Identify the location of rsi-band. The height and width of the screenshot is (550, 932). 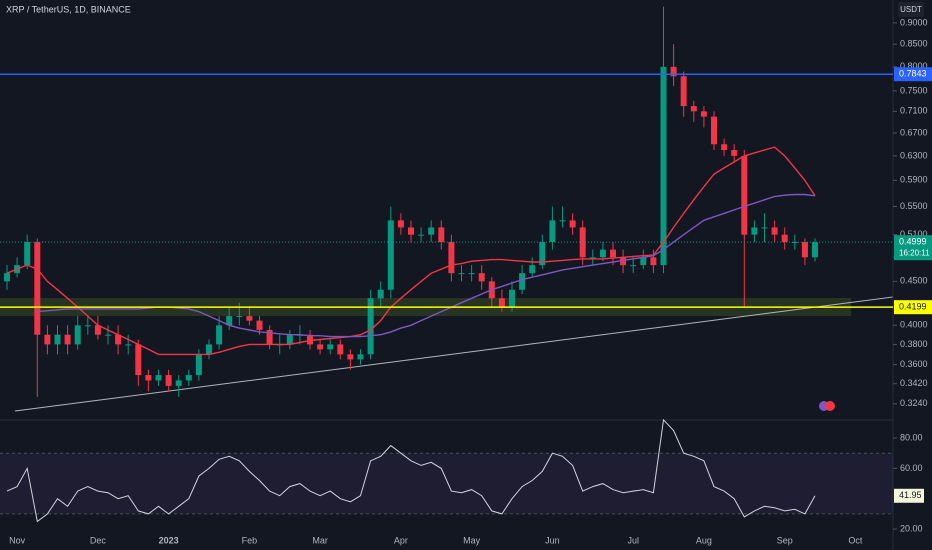
(446, 483).